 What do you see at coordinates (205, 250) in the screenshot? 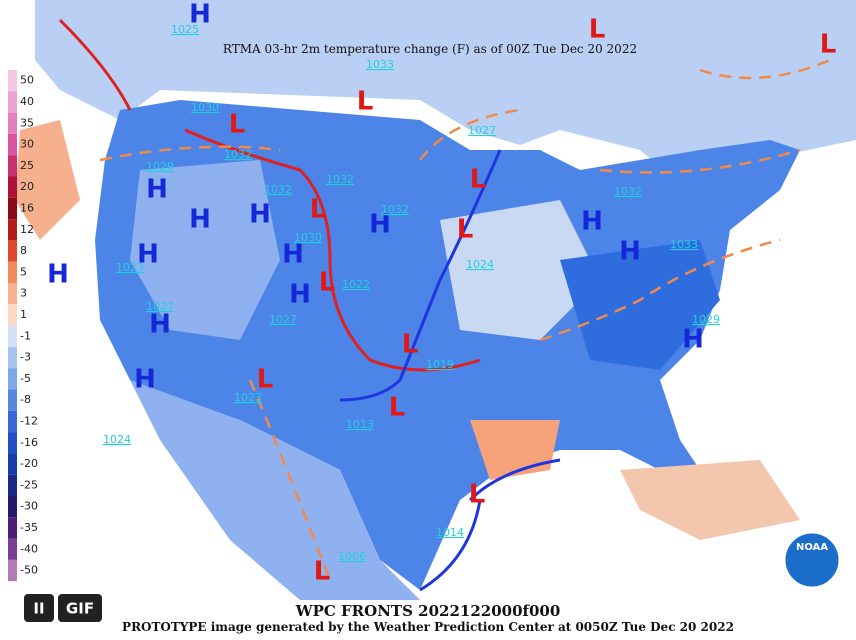
I see `west-region` at bounding box center [205, 250].